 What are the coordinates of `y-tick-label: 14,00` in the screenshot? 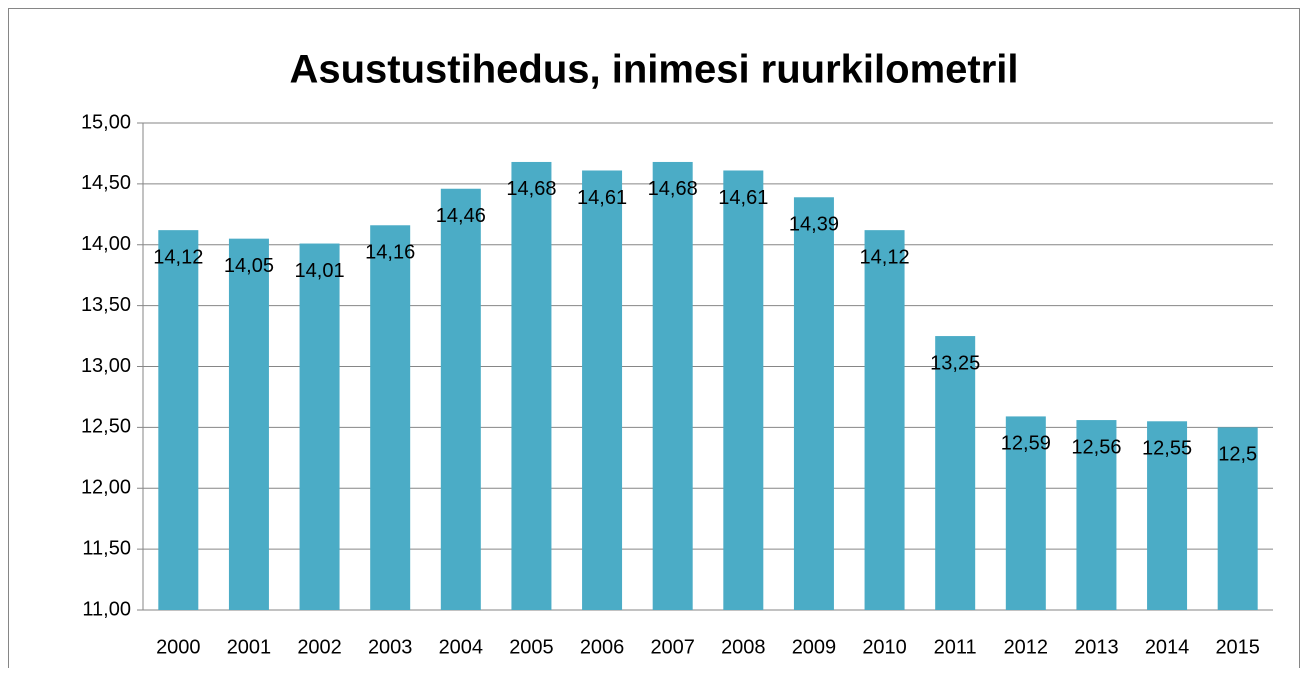 It's located at (106, 244).